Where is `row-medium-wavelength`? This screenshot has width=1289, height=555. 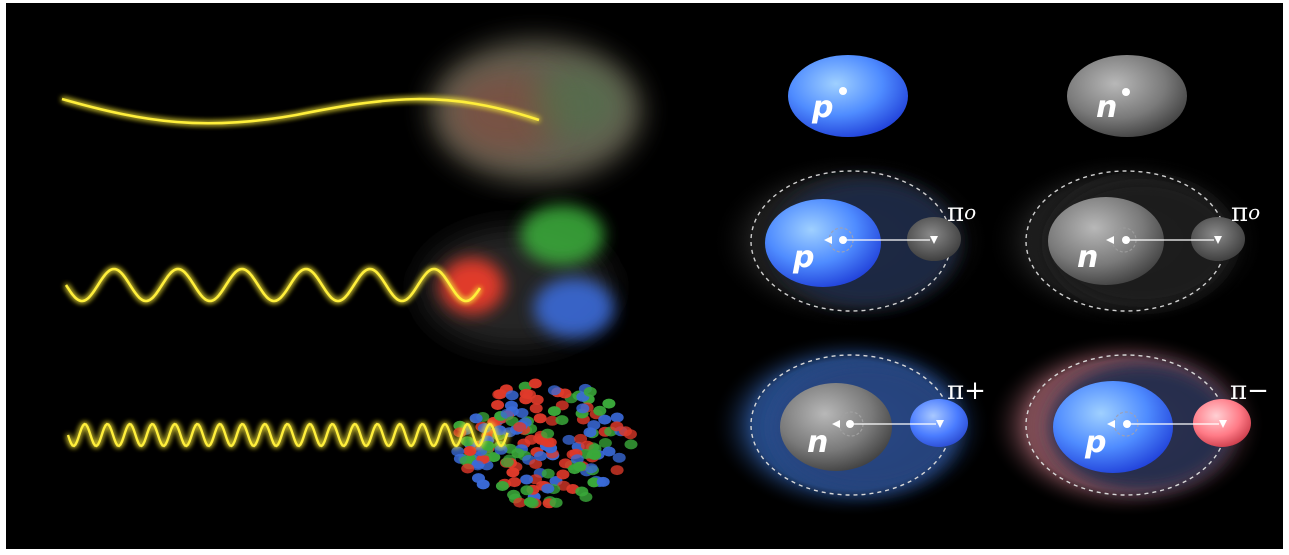
row-medium-wavelength is located at coordinates (339, 276).